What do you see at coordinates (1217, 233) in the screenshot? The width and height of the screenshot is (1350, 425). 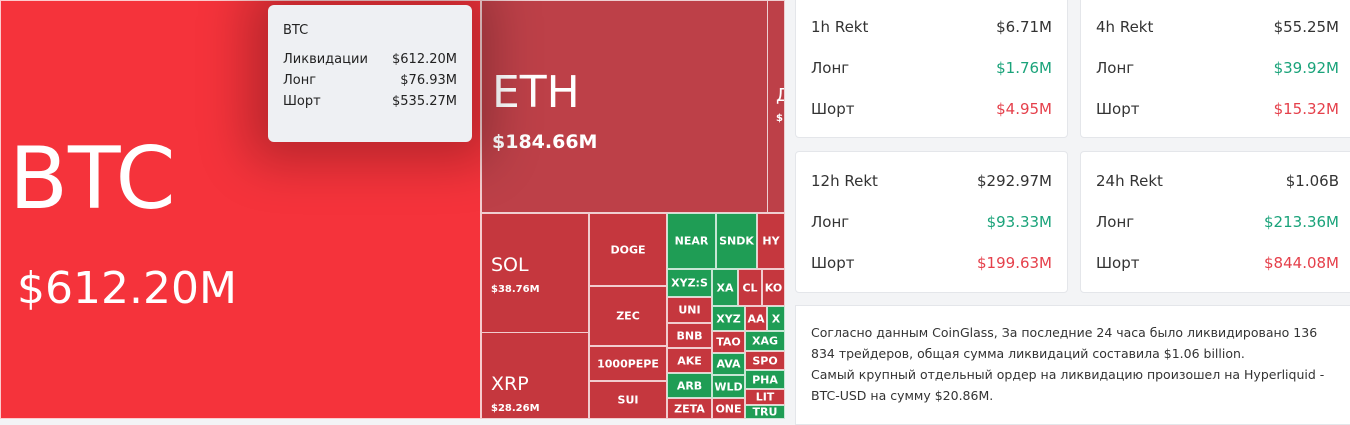 I see `stat-row: Лонг $213.36M` at bounding box center [1217, 233].